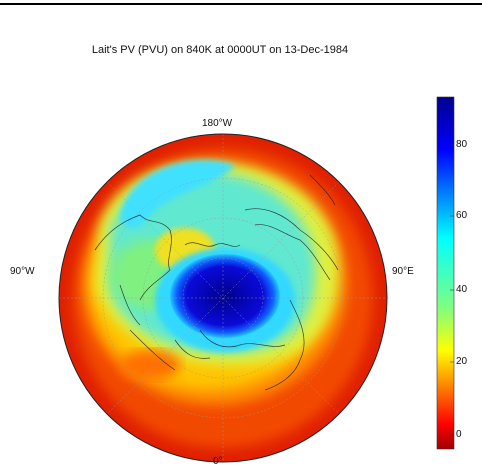  Describe the element at coordinates (462, 361) in the screenshot. I see `colorbar-tick-label: 20` at that location.